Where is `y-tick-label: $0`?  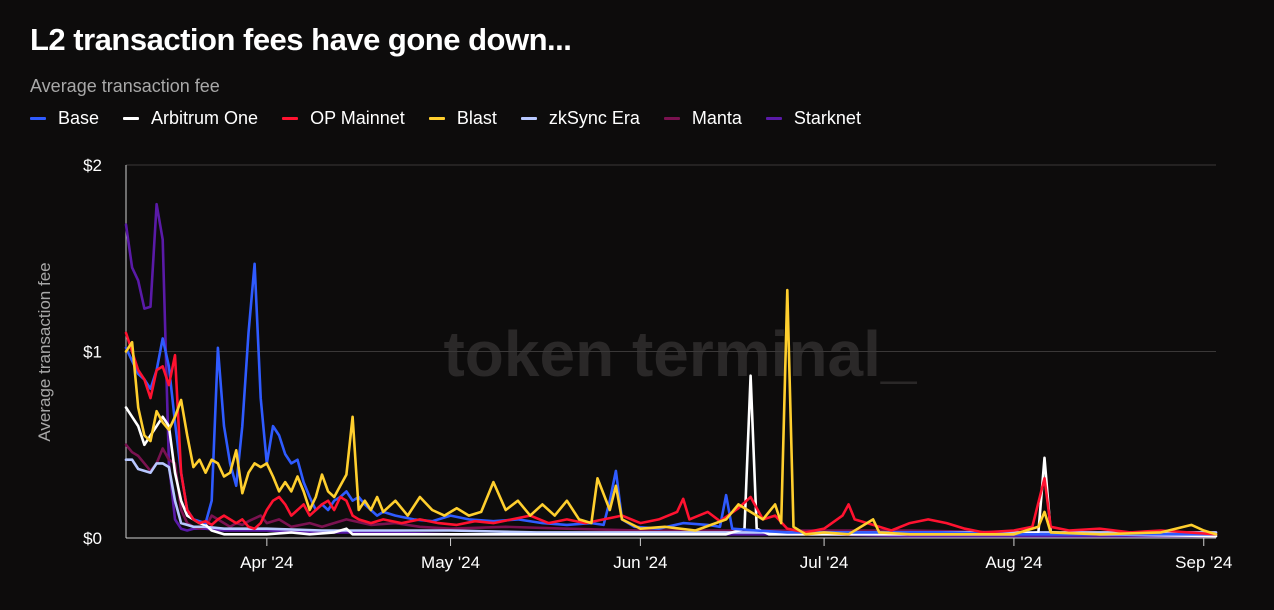
y-tick-label: $0 is located at coordinates (92, 538).